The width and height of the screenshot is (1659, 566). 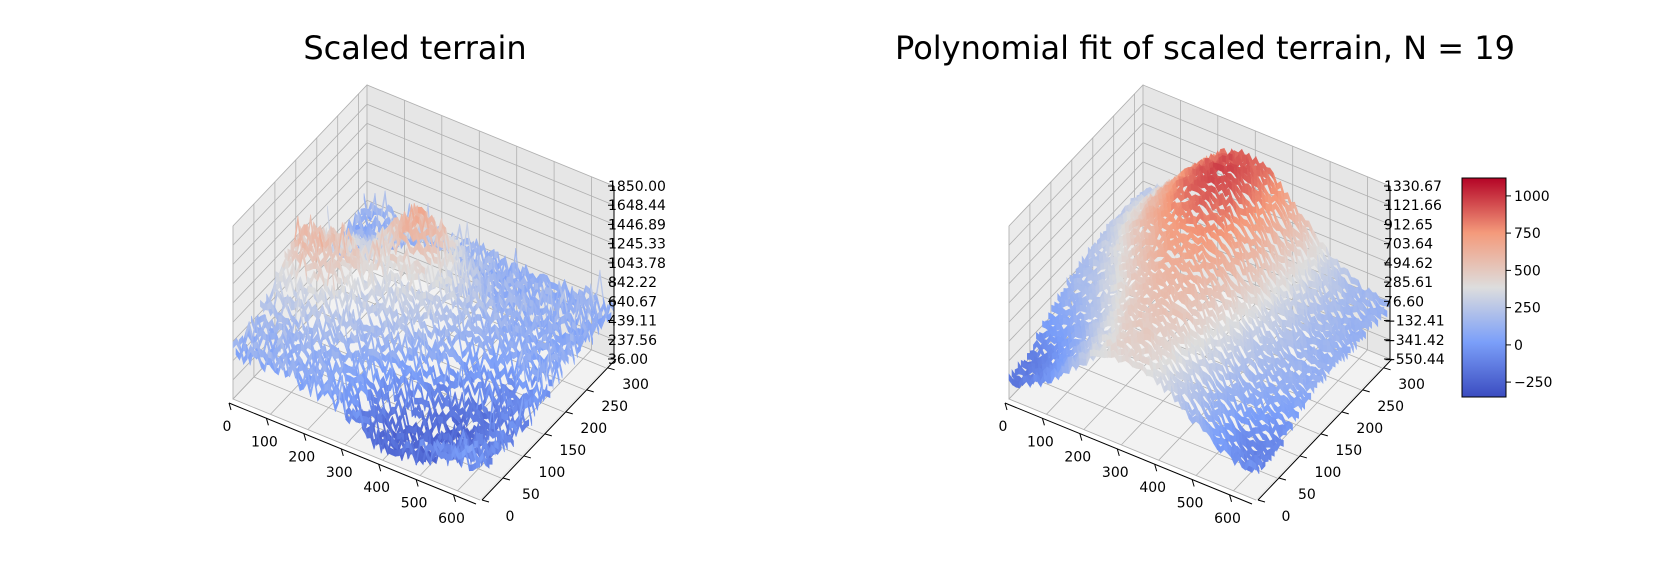 I want to click on z-tick-label: 1850.00, so click(x=637, y=187).